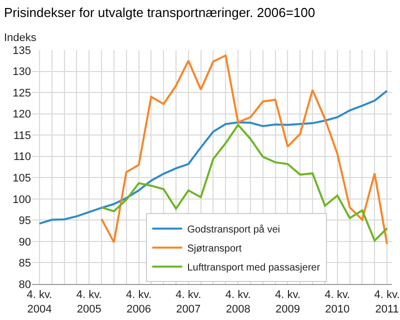  What do you see at coordinates (139, 302) in the screenshot?
I see `x-tick-label: 4. kv. 2006` at bounding box center [139, 302].